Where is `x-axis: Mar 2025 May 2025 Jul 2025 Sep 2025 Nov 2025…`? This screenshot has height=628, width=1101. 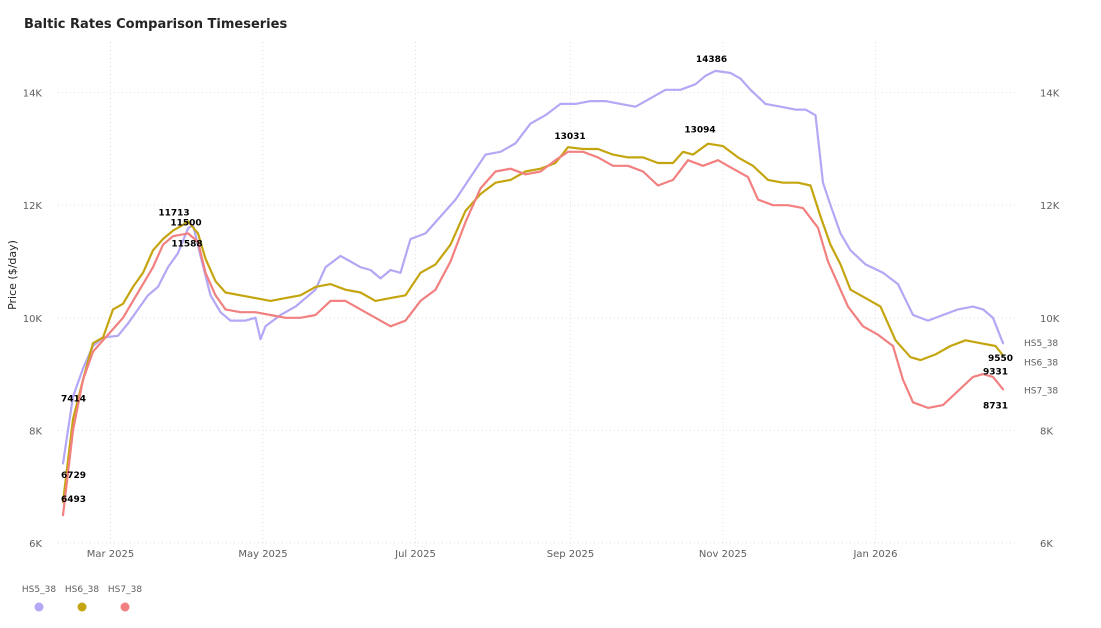 x-axis: Mar 2025 May 2025 Jul 2025 Sep 2025 Nov 2025… is located at coordinates (492, 554).